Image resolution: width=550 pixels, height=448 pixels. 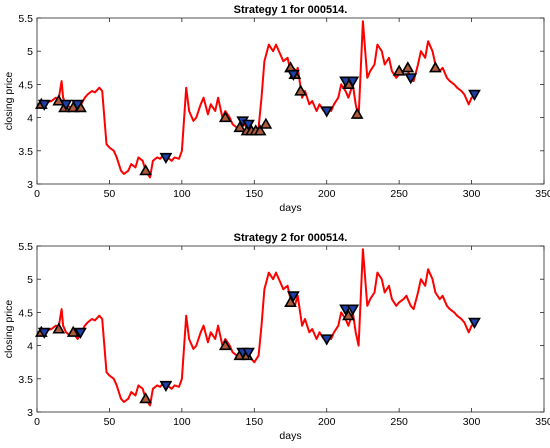 I want to click on chart-title: Strategy 1 for 000514., so click(x=291, y=10).